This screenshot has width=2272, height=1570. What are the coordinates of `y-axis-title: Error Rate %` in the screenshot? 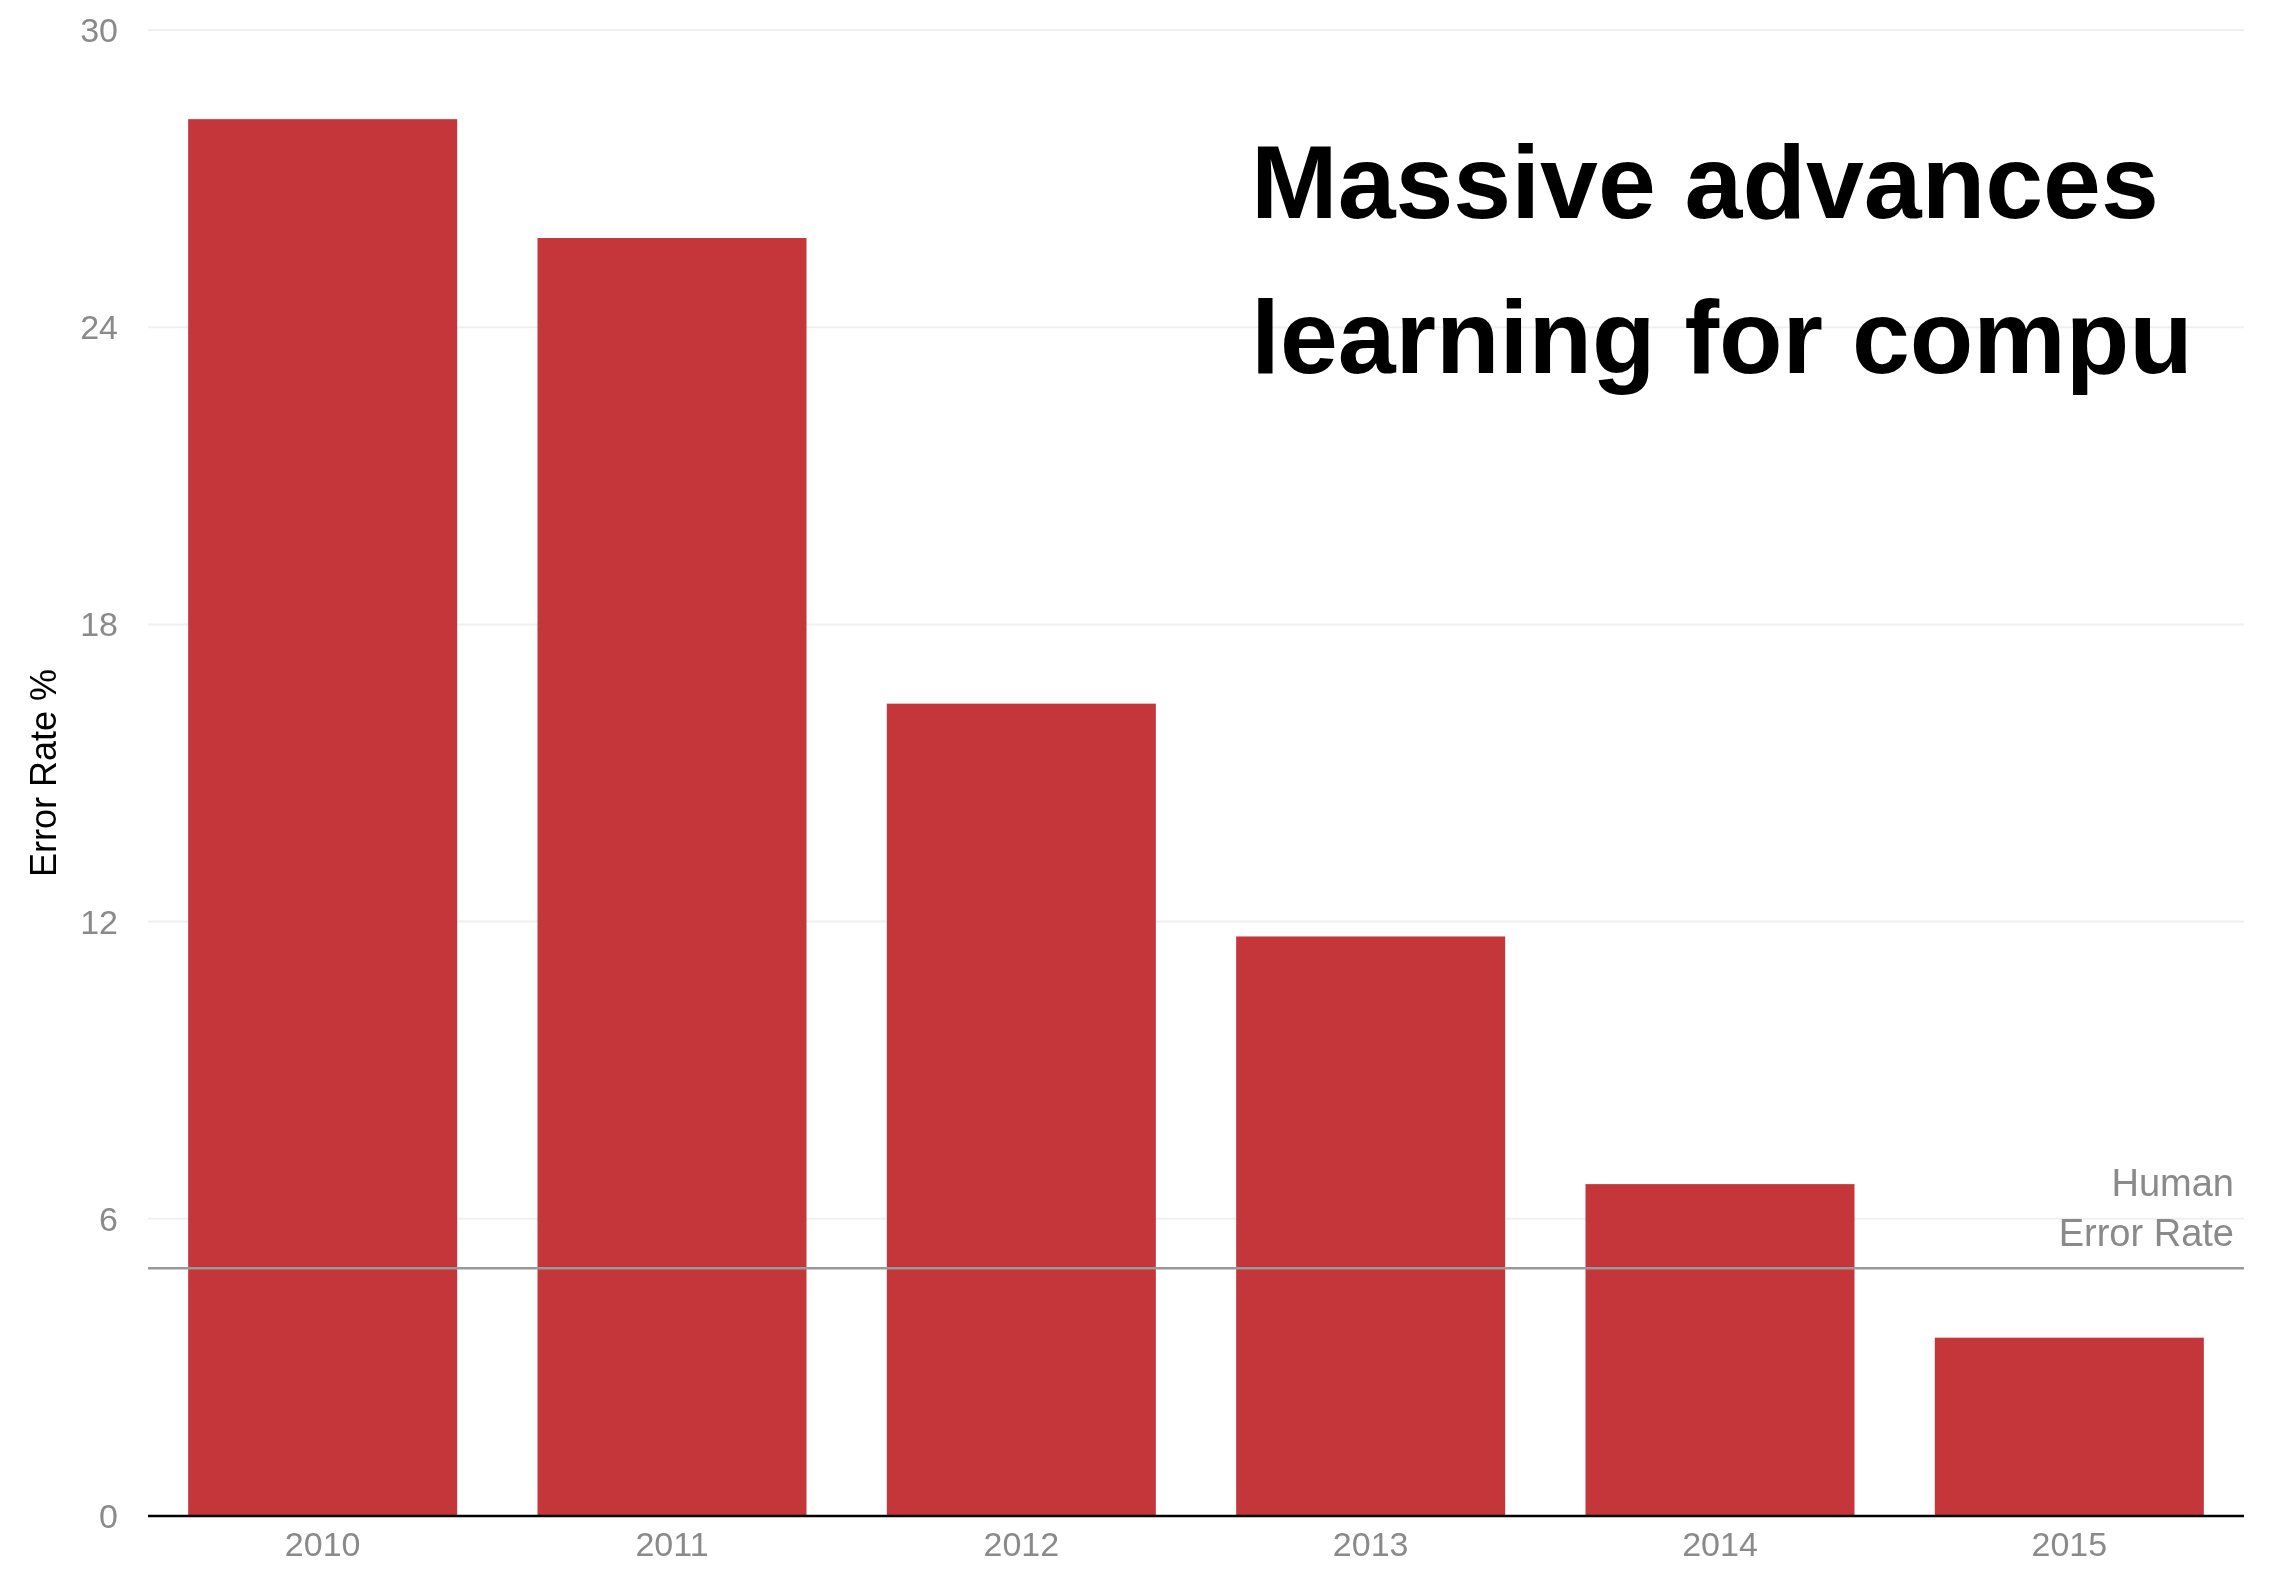 It's located at (43, 773).